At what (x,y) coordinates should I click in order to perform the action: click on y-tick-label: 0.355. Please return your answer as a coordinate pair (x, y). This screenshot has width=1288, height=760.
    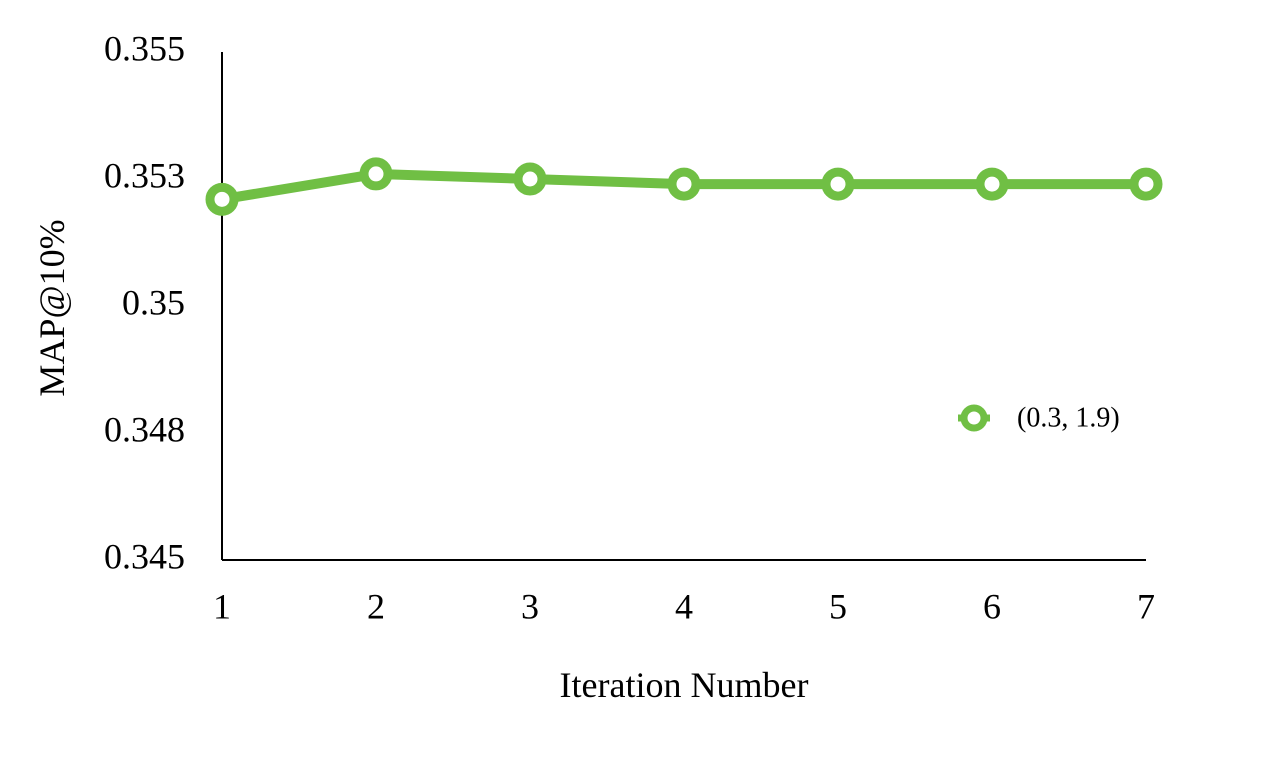
    Looking at the image, I should click on (144, 48).